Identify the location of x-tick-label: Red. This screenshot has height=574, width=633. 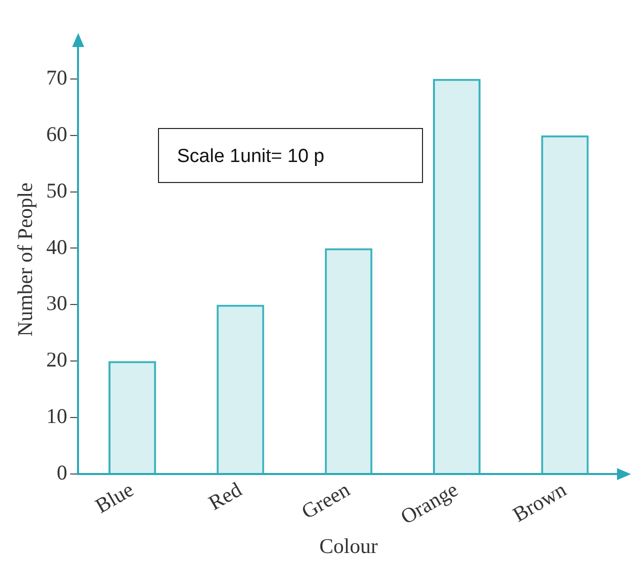
(225, 496).